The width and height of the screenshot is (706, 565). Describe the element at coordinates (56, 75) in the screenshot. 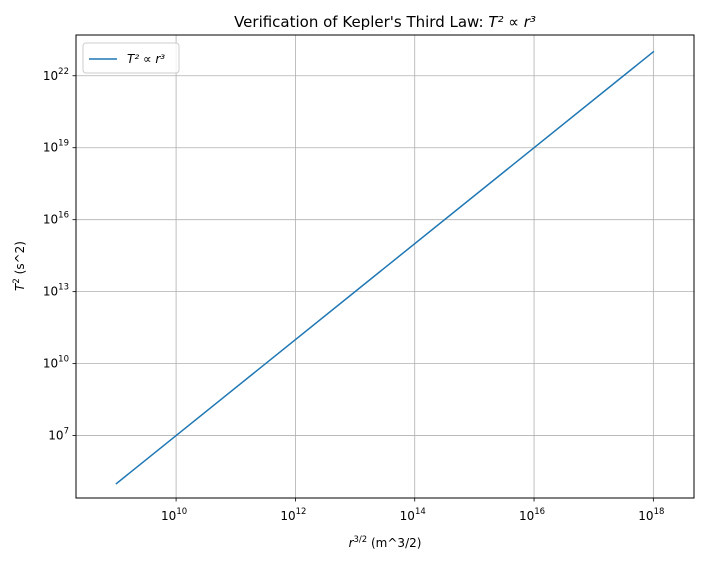

I see `y-tick-label: 1022` at that location.